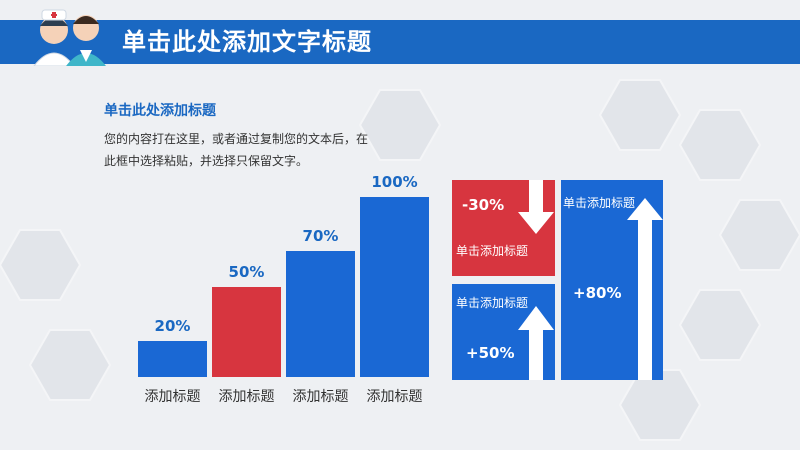 This screenshot has width=800, height=450. Describe the element at coordinates (160, 111) in the screenshot. I see `section-subtitle: 单击此处添加标题` at that location.